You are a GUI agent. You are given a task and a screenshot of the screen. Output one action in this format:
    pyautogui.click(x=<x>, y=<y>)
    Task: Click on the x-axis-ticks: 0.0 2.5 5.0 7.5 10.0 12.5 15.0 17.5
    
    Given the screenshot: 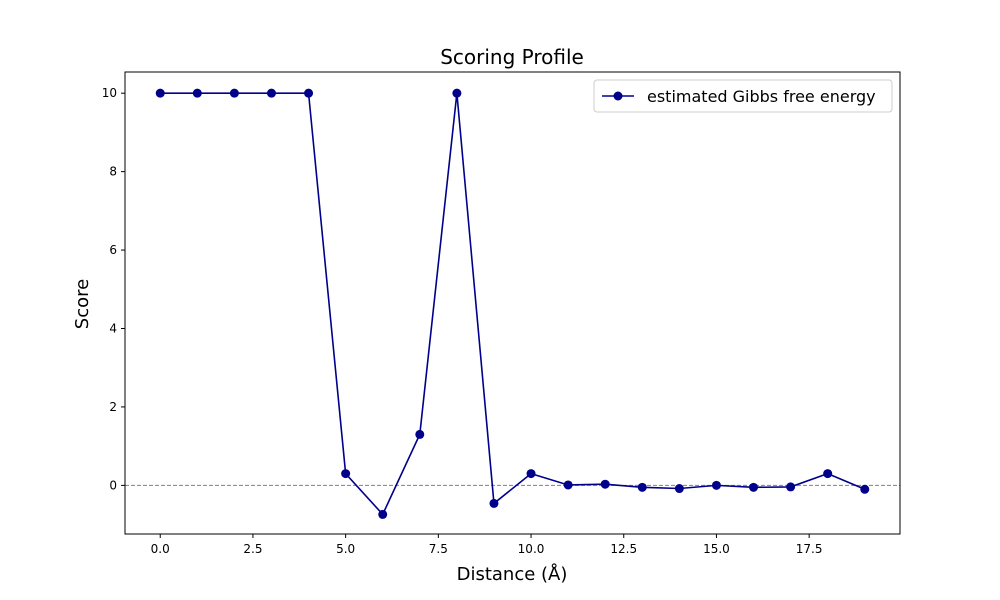 What is the action you would take?
    pyautogui.click(x=487, y=545)
    